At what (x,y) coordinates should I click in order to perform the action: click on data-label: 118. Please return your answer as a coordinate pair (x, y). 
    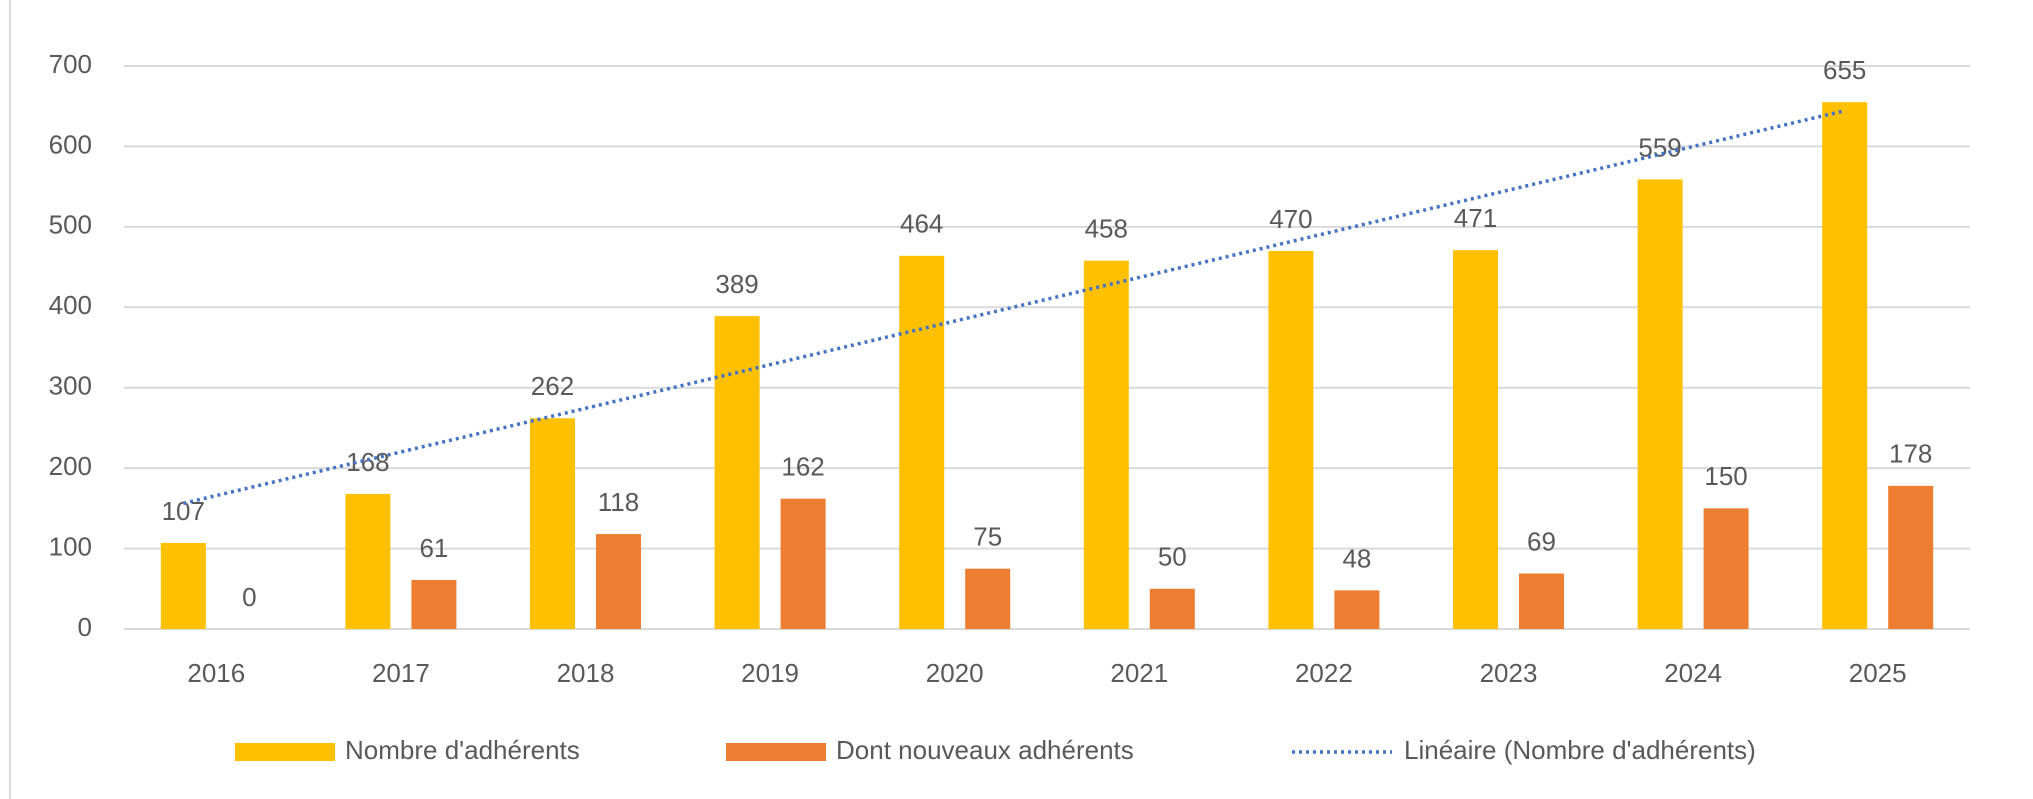
    Looking at the image, I should click on (618, 502).